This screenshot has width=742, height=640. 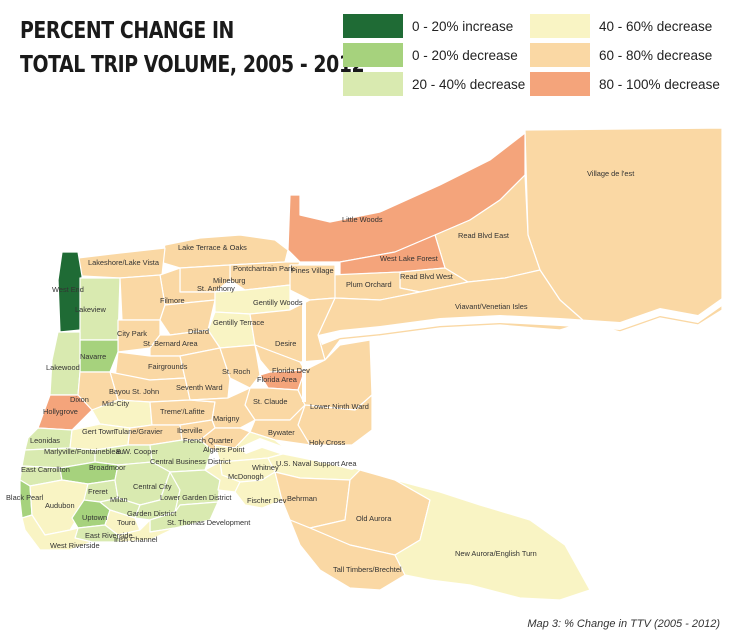 What do you see at coordinates (316, 463) in the screenshot?
I see `neighborhood-label: U.S. Naval Support Area` at bounding box center [316, 463].